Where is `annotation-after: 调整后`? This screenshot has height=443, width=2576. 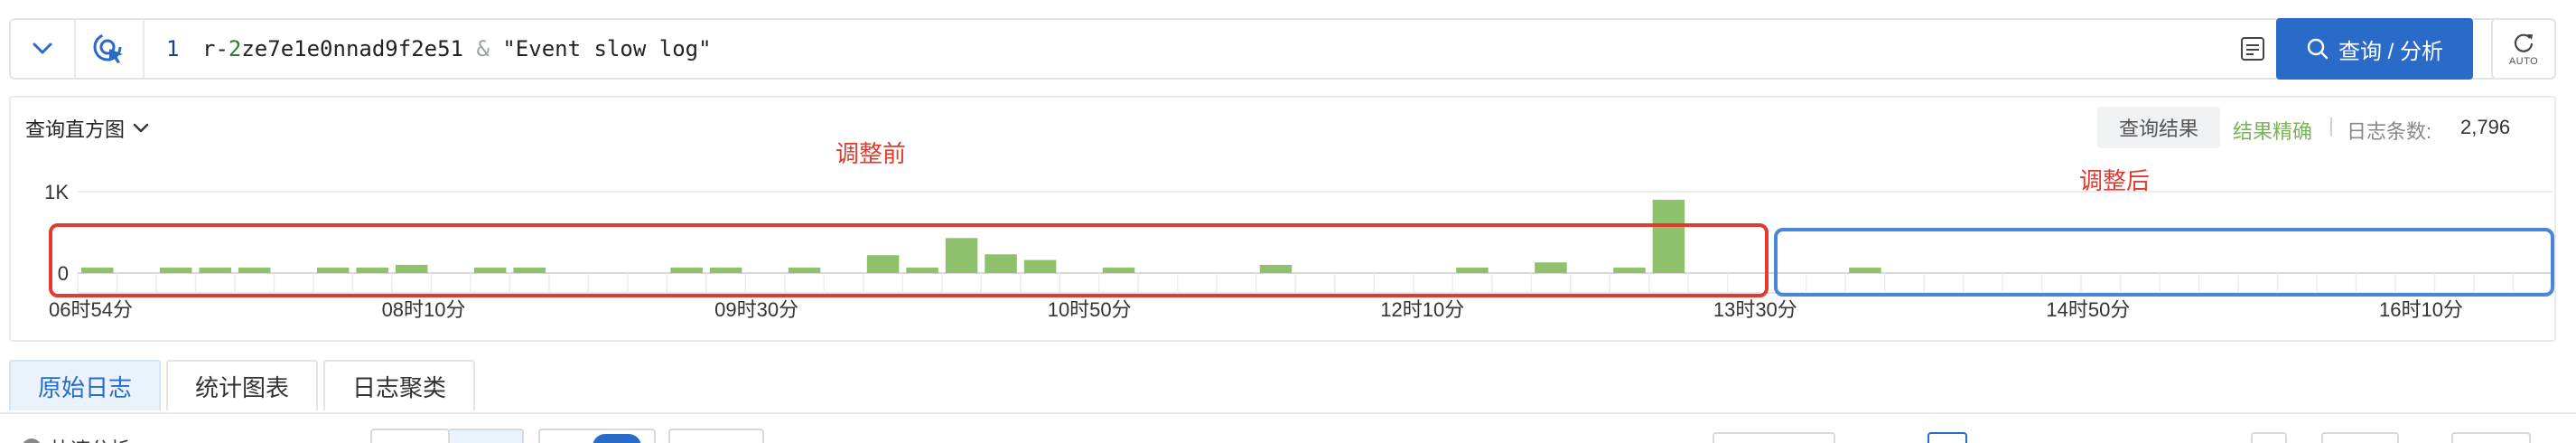
annotation-after: 调整后 is located at coordinates (2115, 180).